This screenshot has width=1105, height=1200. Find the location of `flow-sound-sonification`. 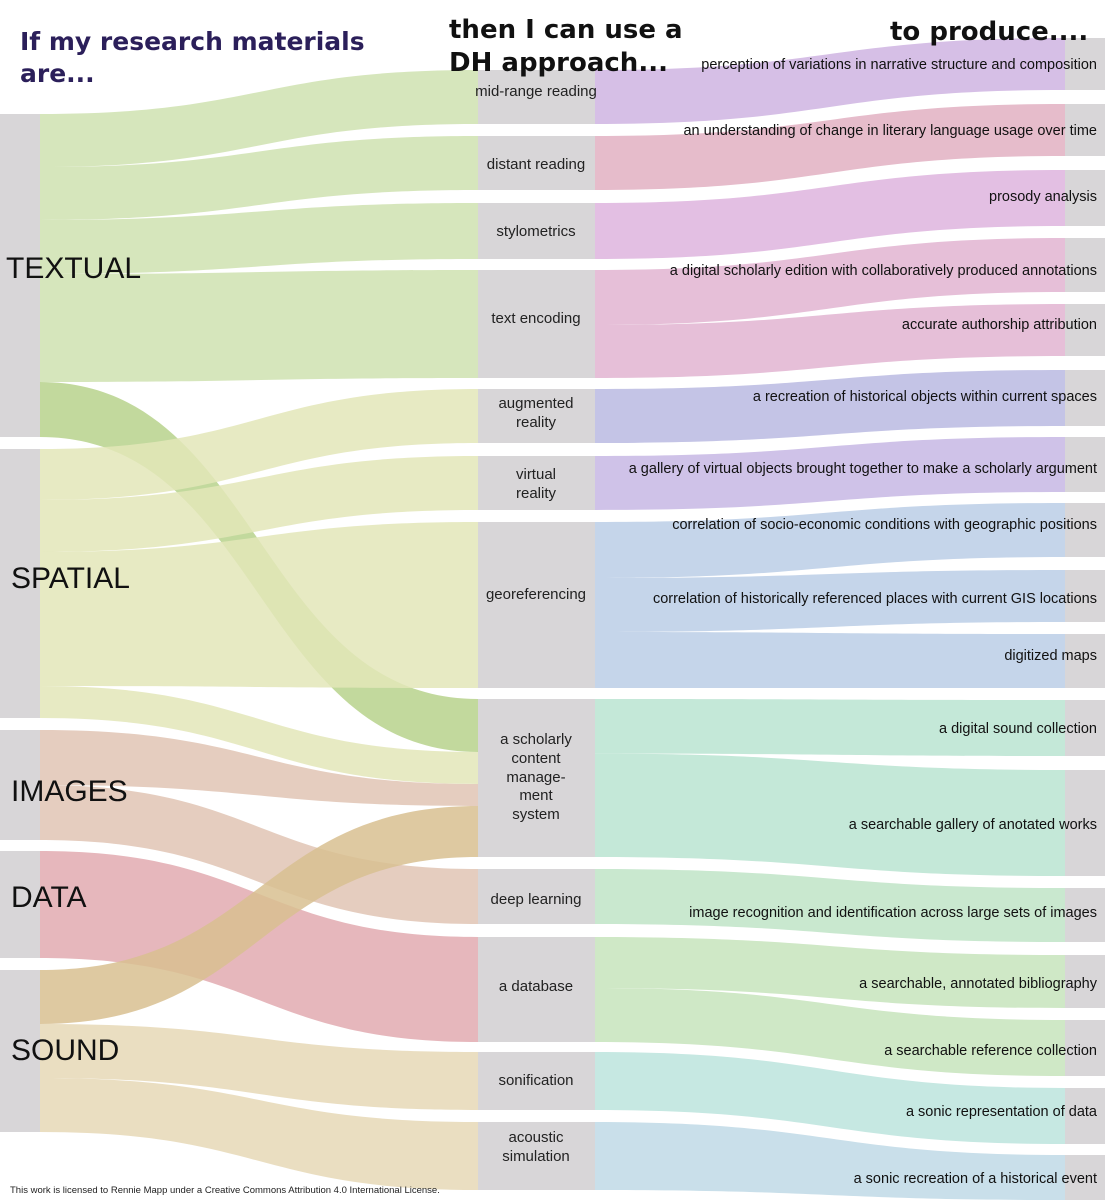

flow-sound-sonification is located at coordinates (259, 1067).